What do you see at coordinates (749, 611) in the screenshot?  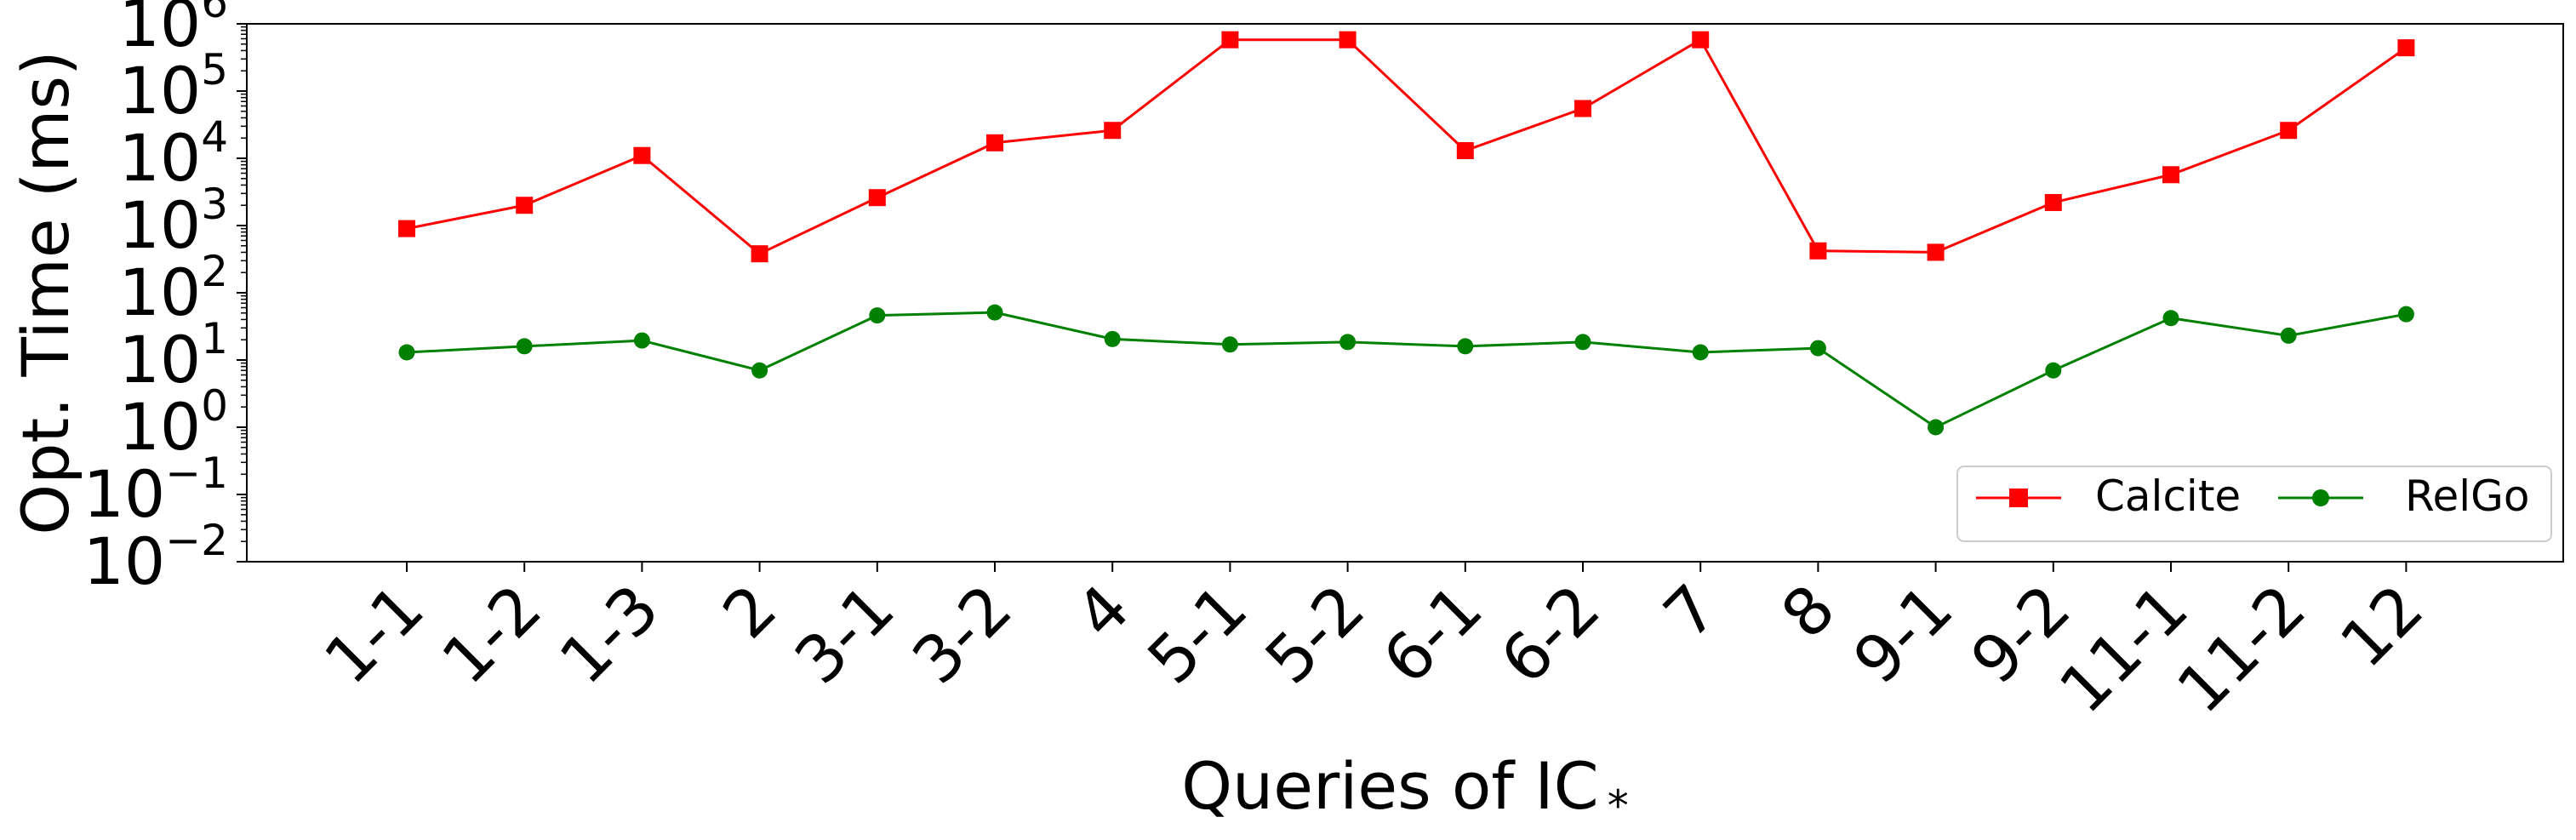 I see `x-tick-label: 2` at bounding box center [749, 611].